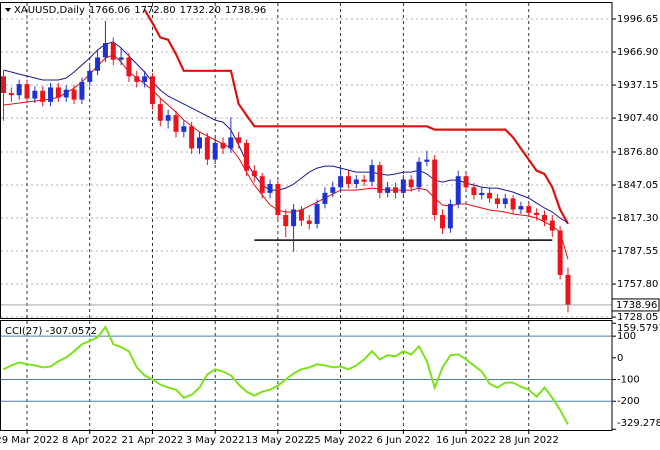  I want to click on ohlc-label: 1738.96, so click(245, 10).